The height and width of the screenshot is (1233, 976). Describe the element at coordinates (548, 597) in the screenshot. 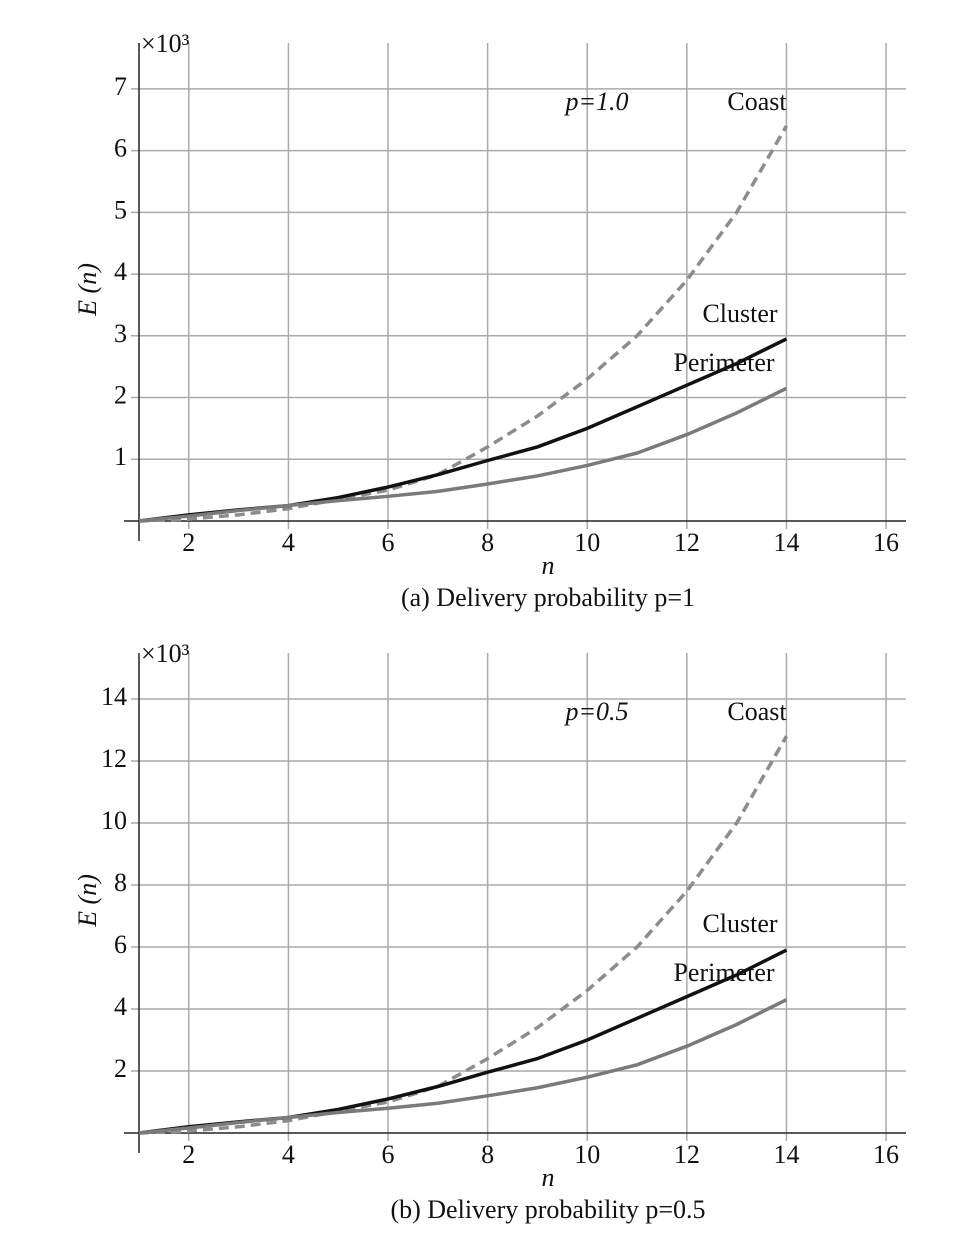

I see `caption: (a) Delivery probability p=1` at that location.